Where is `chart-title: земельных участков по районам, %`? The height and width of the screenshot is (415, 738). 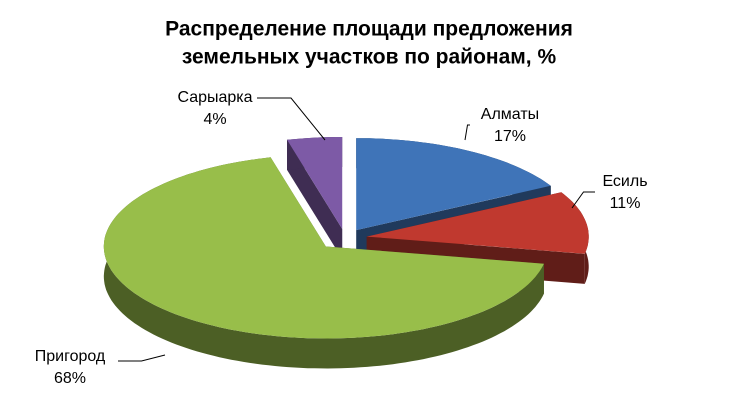
chart-title: земельных участков по районам, % is located at coordinates (369, 57).